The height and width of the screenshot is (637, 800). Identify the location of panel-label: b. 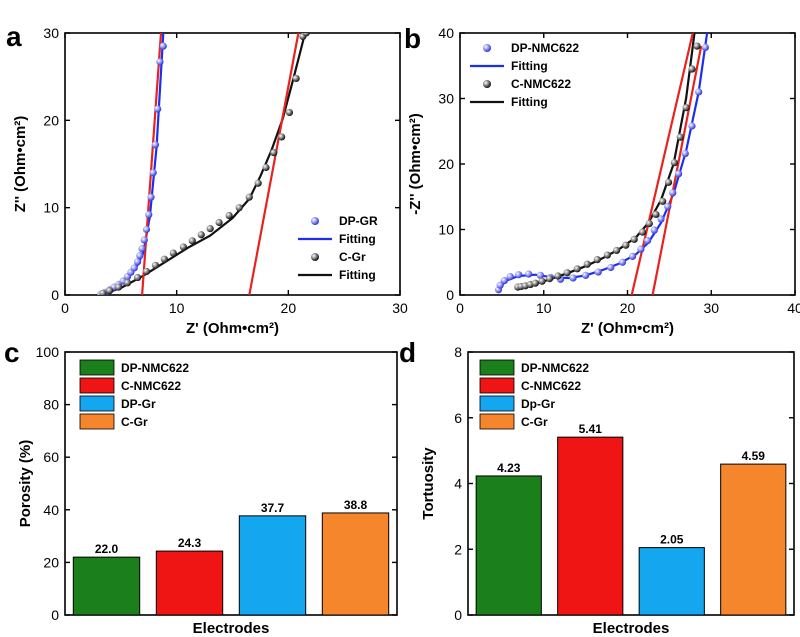
(412, 38).